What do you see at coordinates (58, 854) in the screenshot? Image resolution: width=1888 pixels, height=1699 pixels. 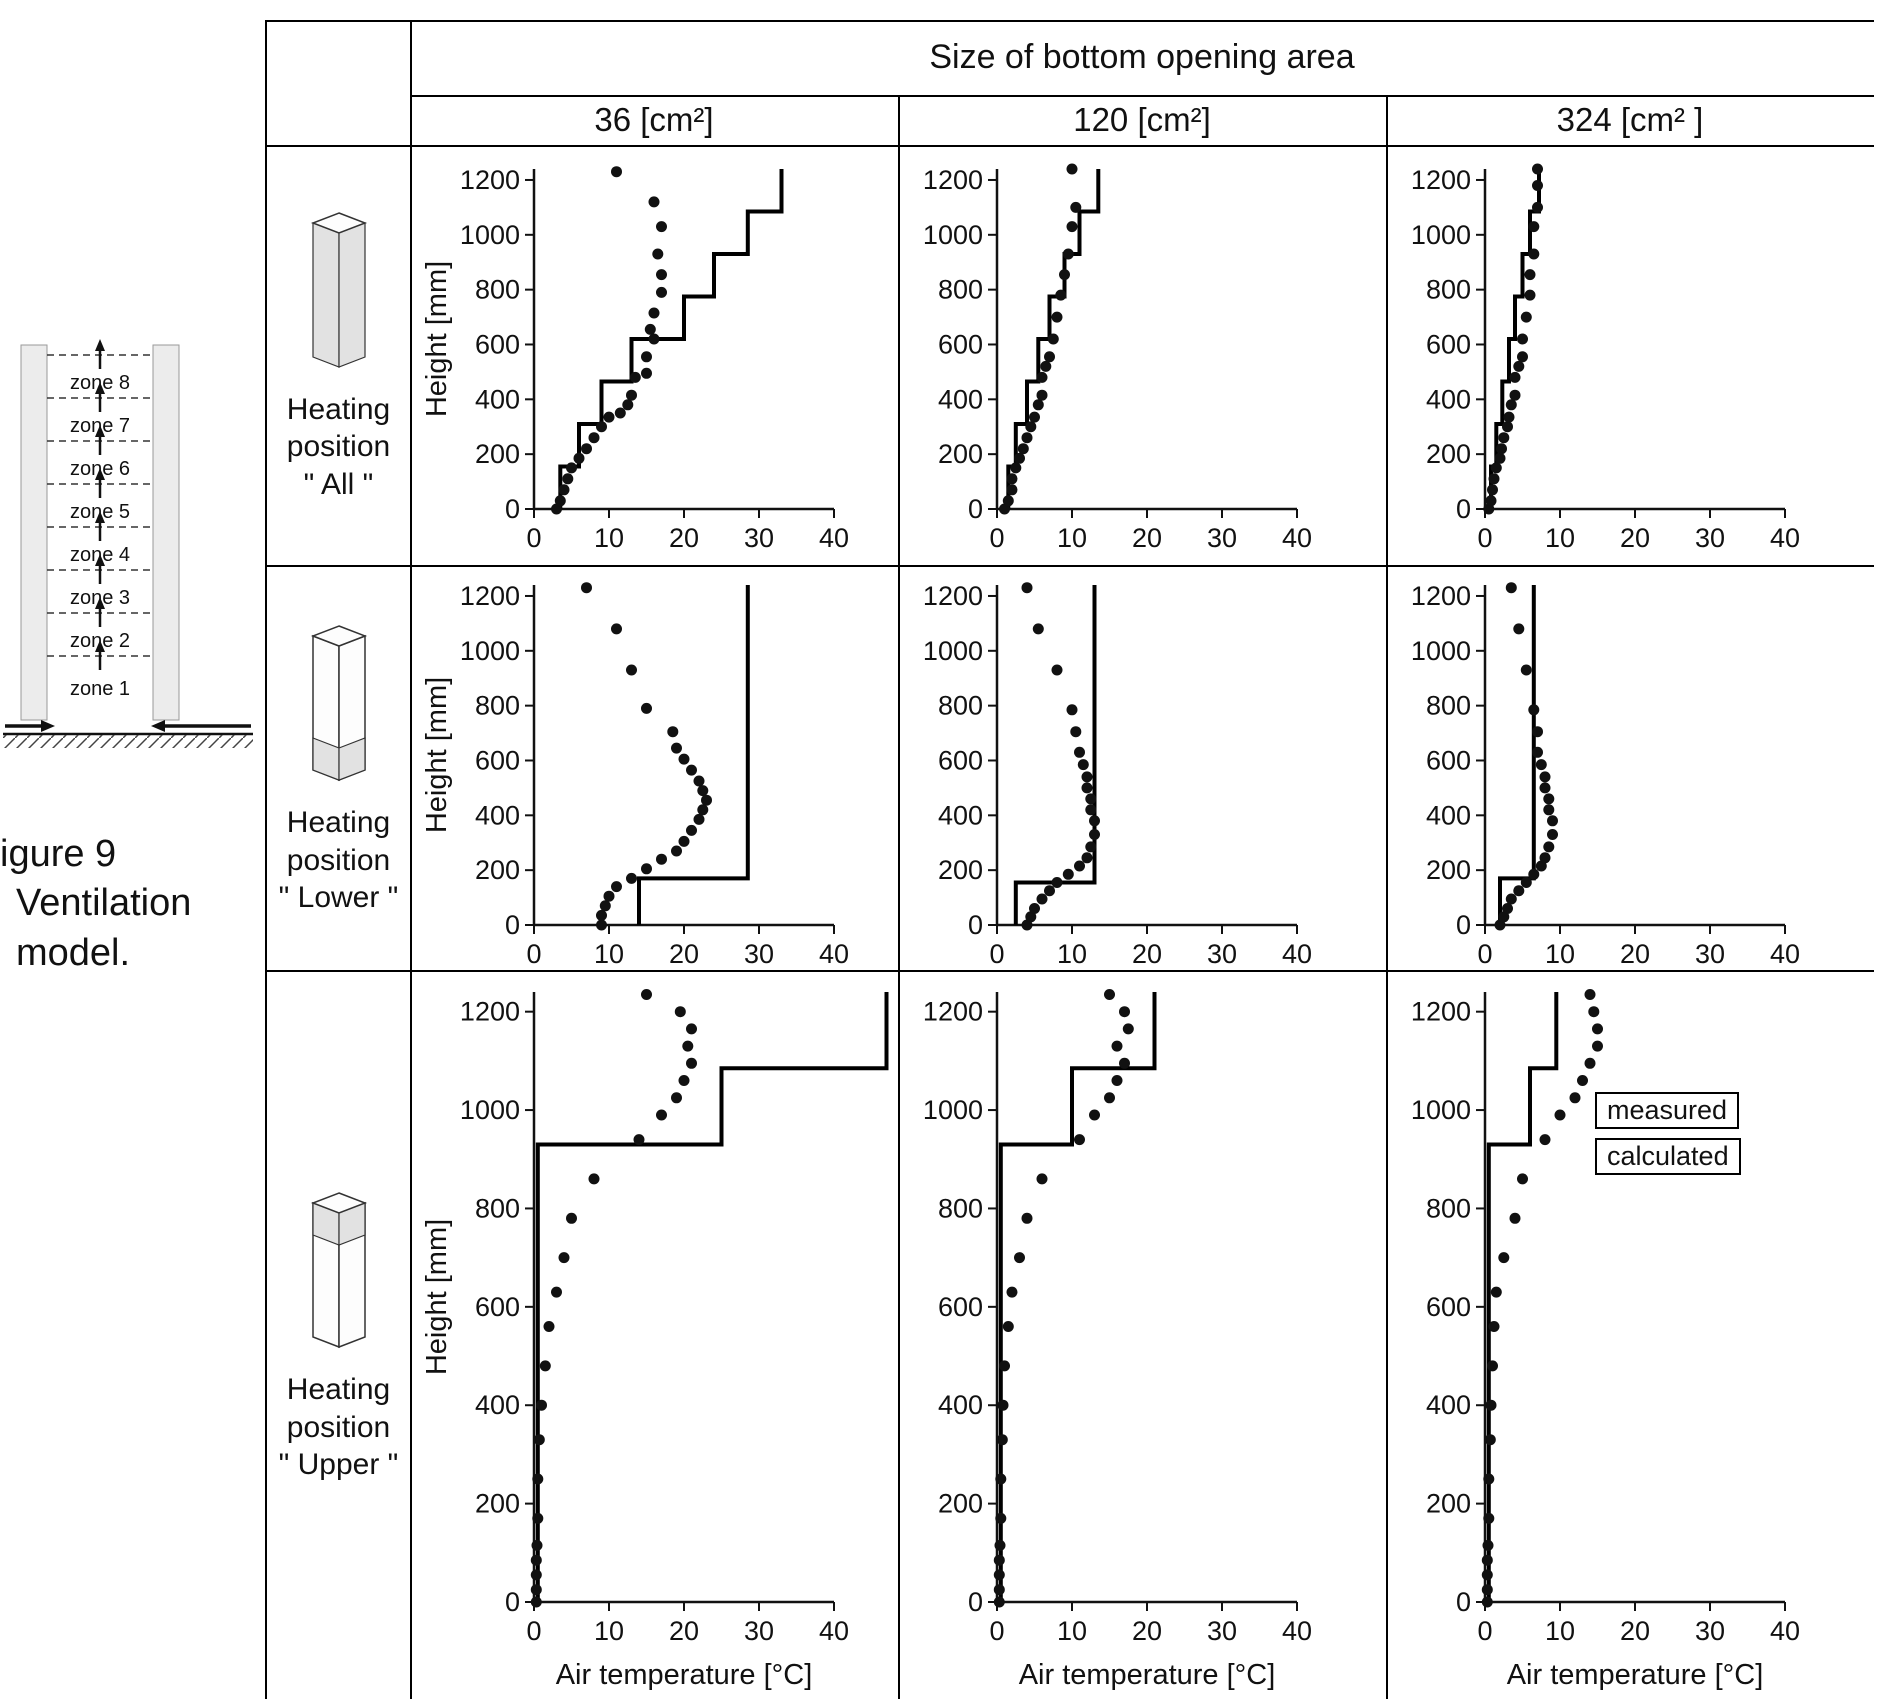 I see `caption-line: igure 9` at bounding box center [58, 854].